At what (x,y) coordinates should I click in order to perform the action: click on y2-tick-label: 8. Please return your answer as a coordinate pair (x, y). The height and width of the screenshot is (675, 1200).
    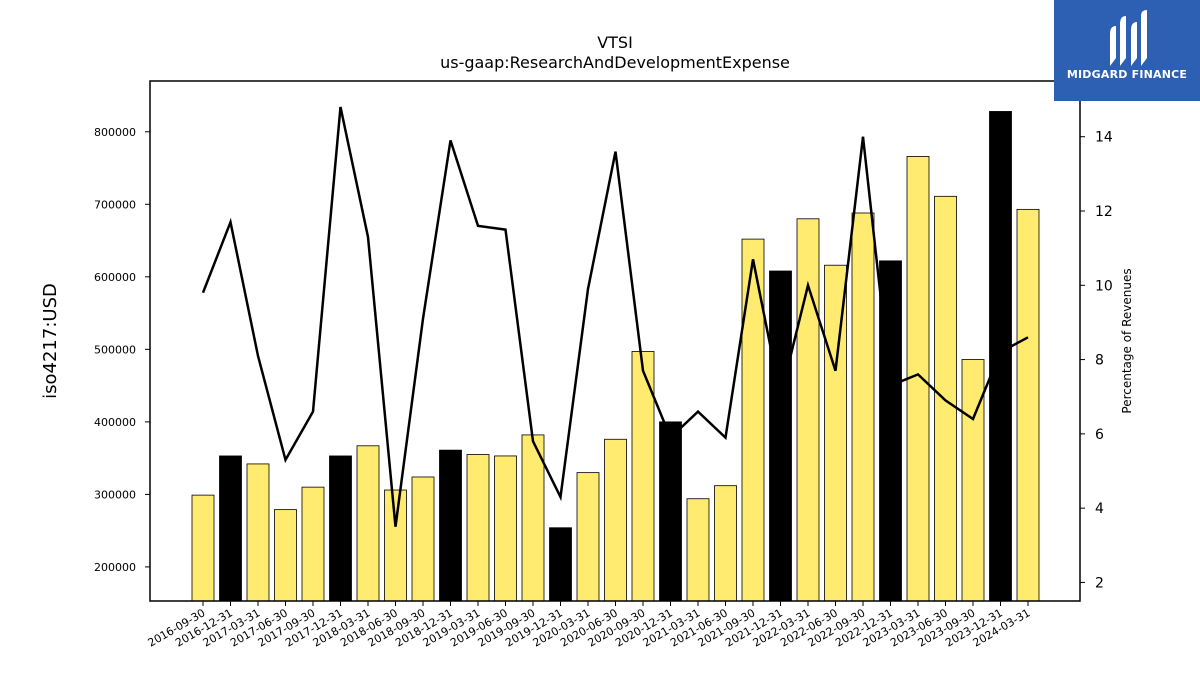
    Looking at the image, I should click on (1099, 361).